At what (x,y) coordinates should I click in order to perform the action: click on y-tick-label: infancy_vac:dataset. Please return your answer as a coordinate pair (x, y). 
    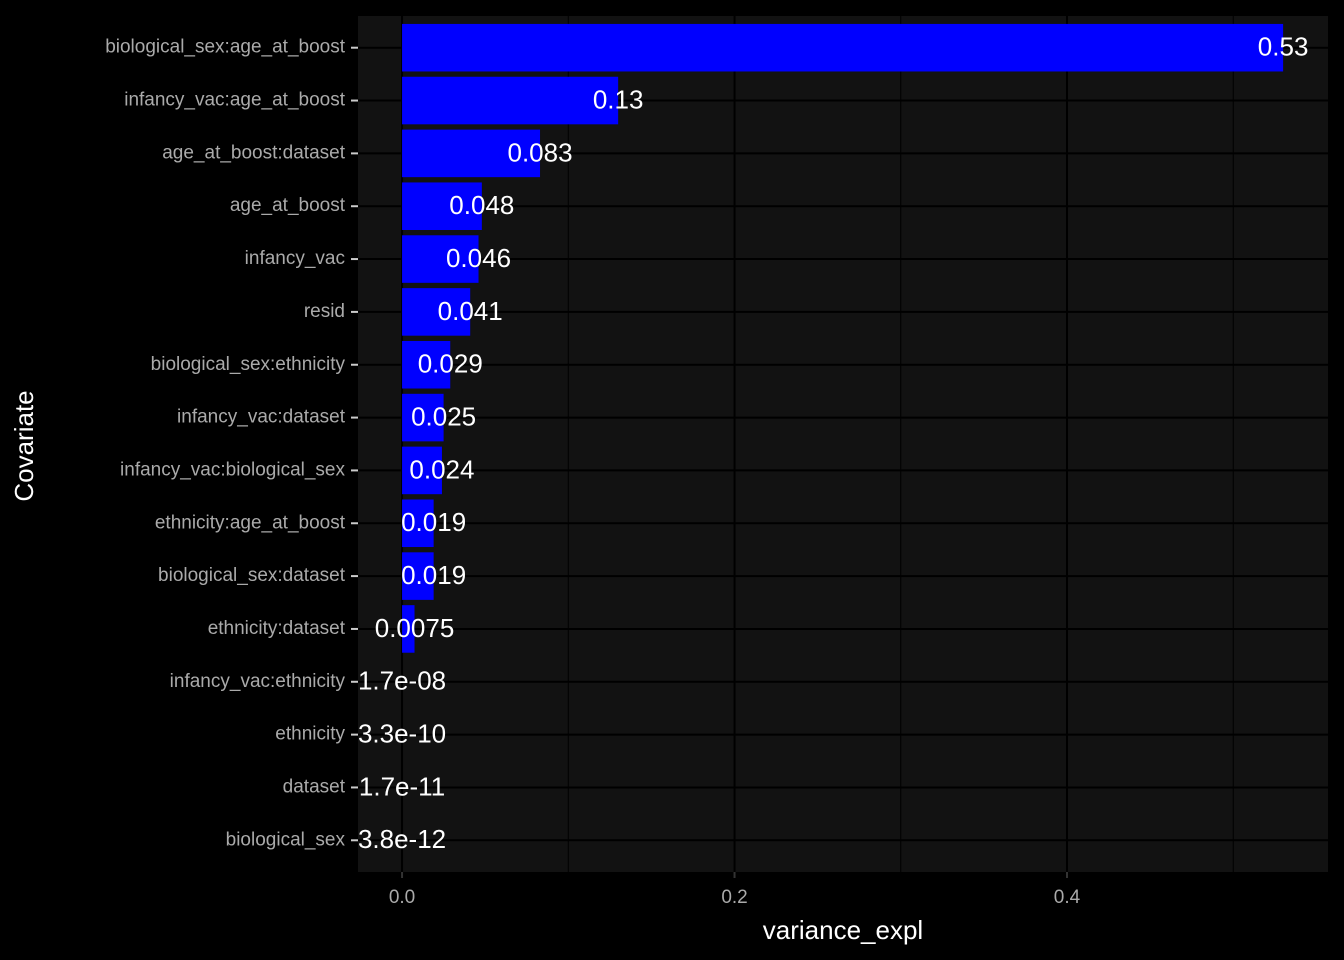
    Looking at the image, I should click on (261, 417).